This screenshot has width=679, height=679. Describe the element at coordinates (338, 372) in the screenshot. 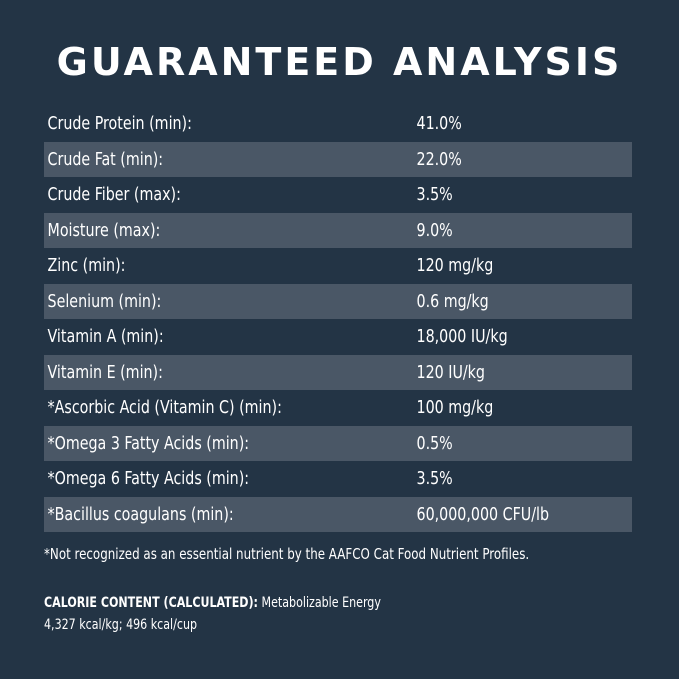

I see `table-row: Vitamin E (min): 120 IU/kg` at that location.